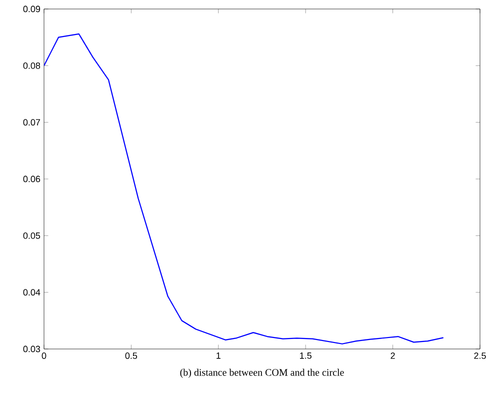 The width and height of the screenshot is (493, 406). Describe the element at coordinates (31, 235) in the screenshot. I see `y-tick-label: 0.05` at that location.